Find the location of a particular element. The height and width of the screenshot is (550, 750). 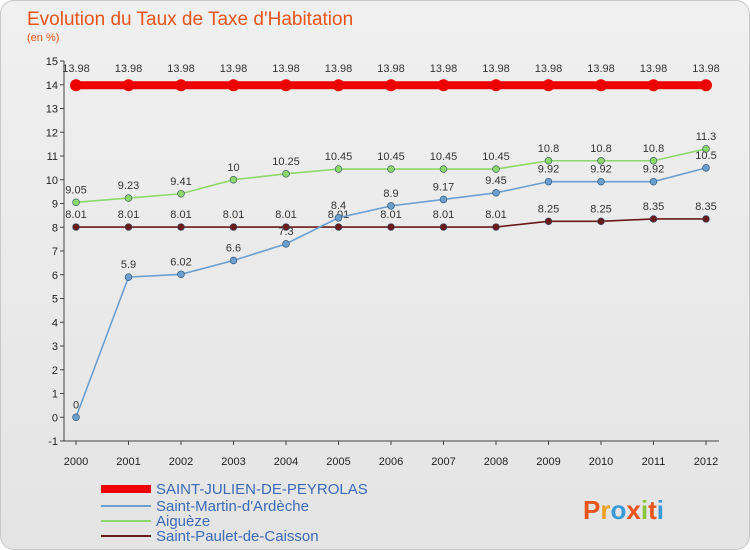

data-label: 7.3 is located at coordinates (285, 232).